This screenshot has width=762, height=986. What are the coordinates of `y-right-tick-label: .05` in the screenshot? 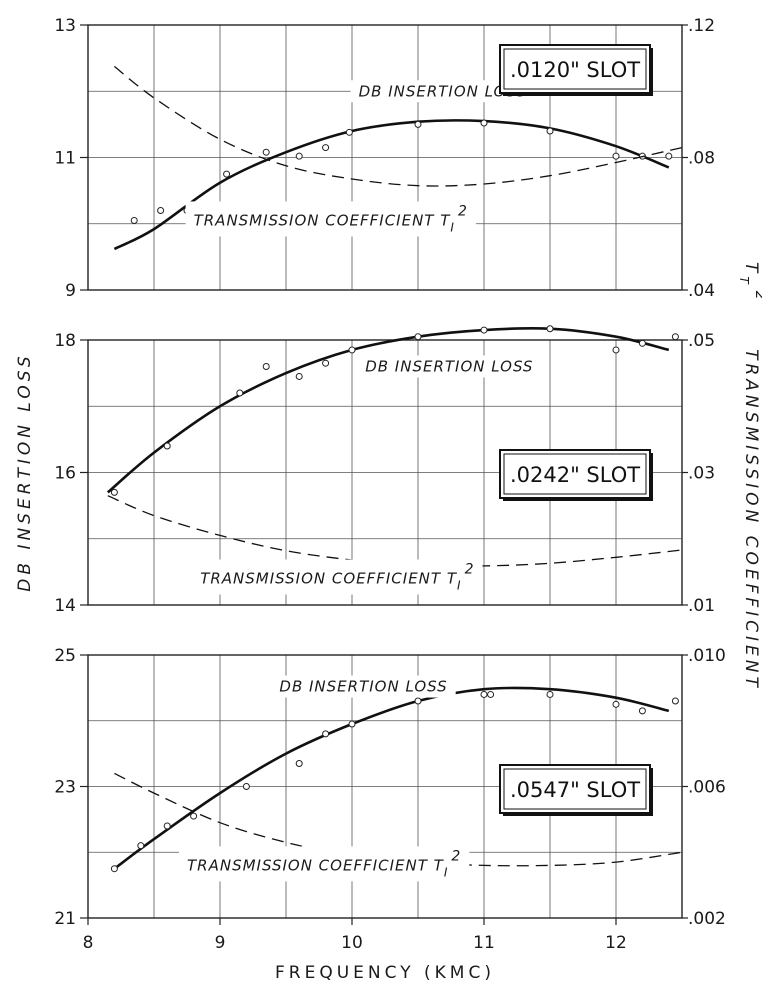 It's located at (701, 341).